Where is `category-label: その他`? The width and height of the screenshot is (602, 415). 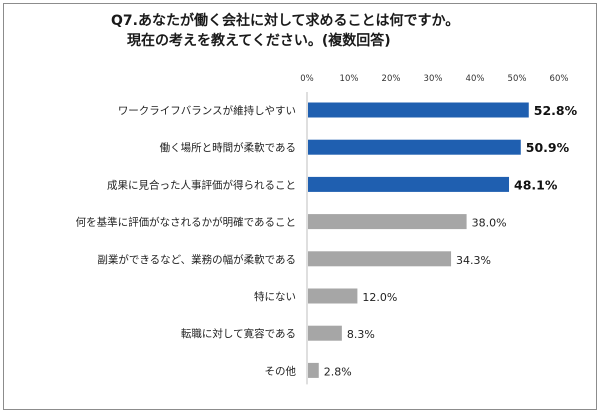
category-label: その他 is located at coordinates (281, 370).